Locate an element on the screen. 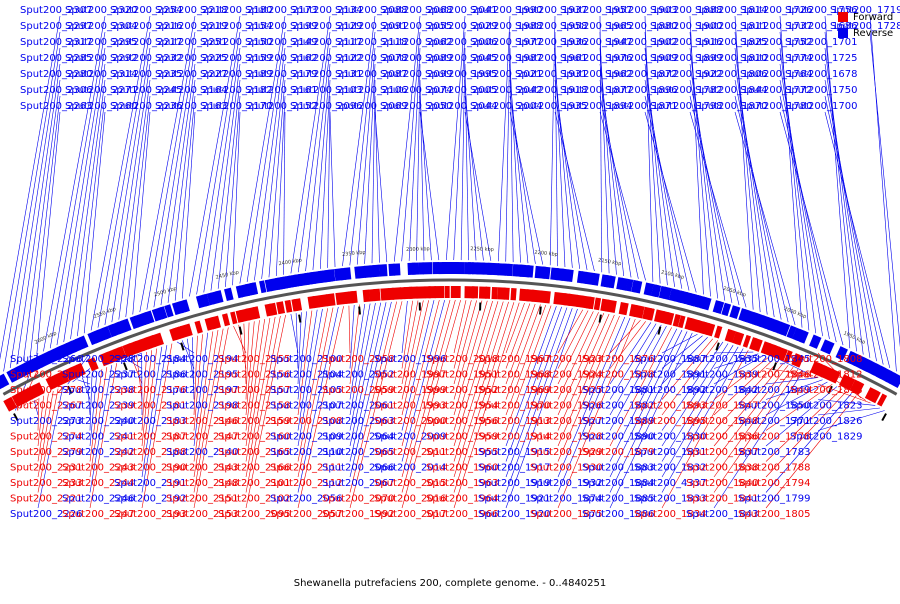  gene-label: Sput200_1788 is located at coordinates (774, 468).